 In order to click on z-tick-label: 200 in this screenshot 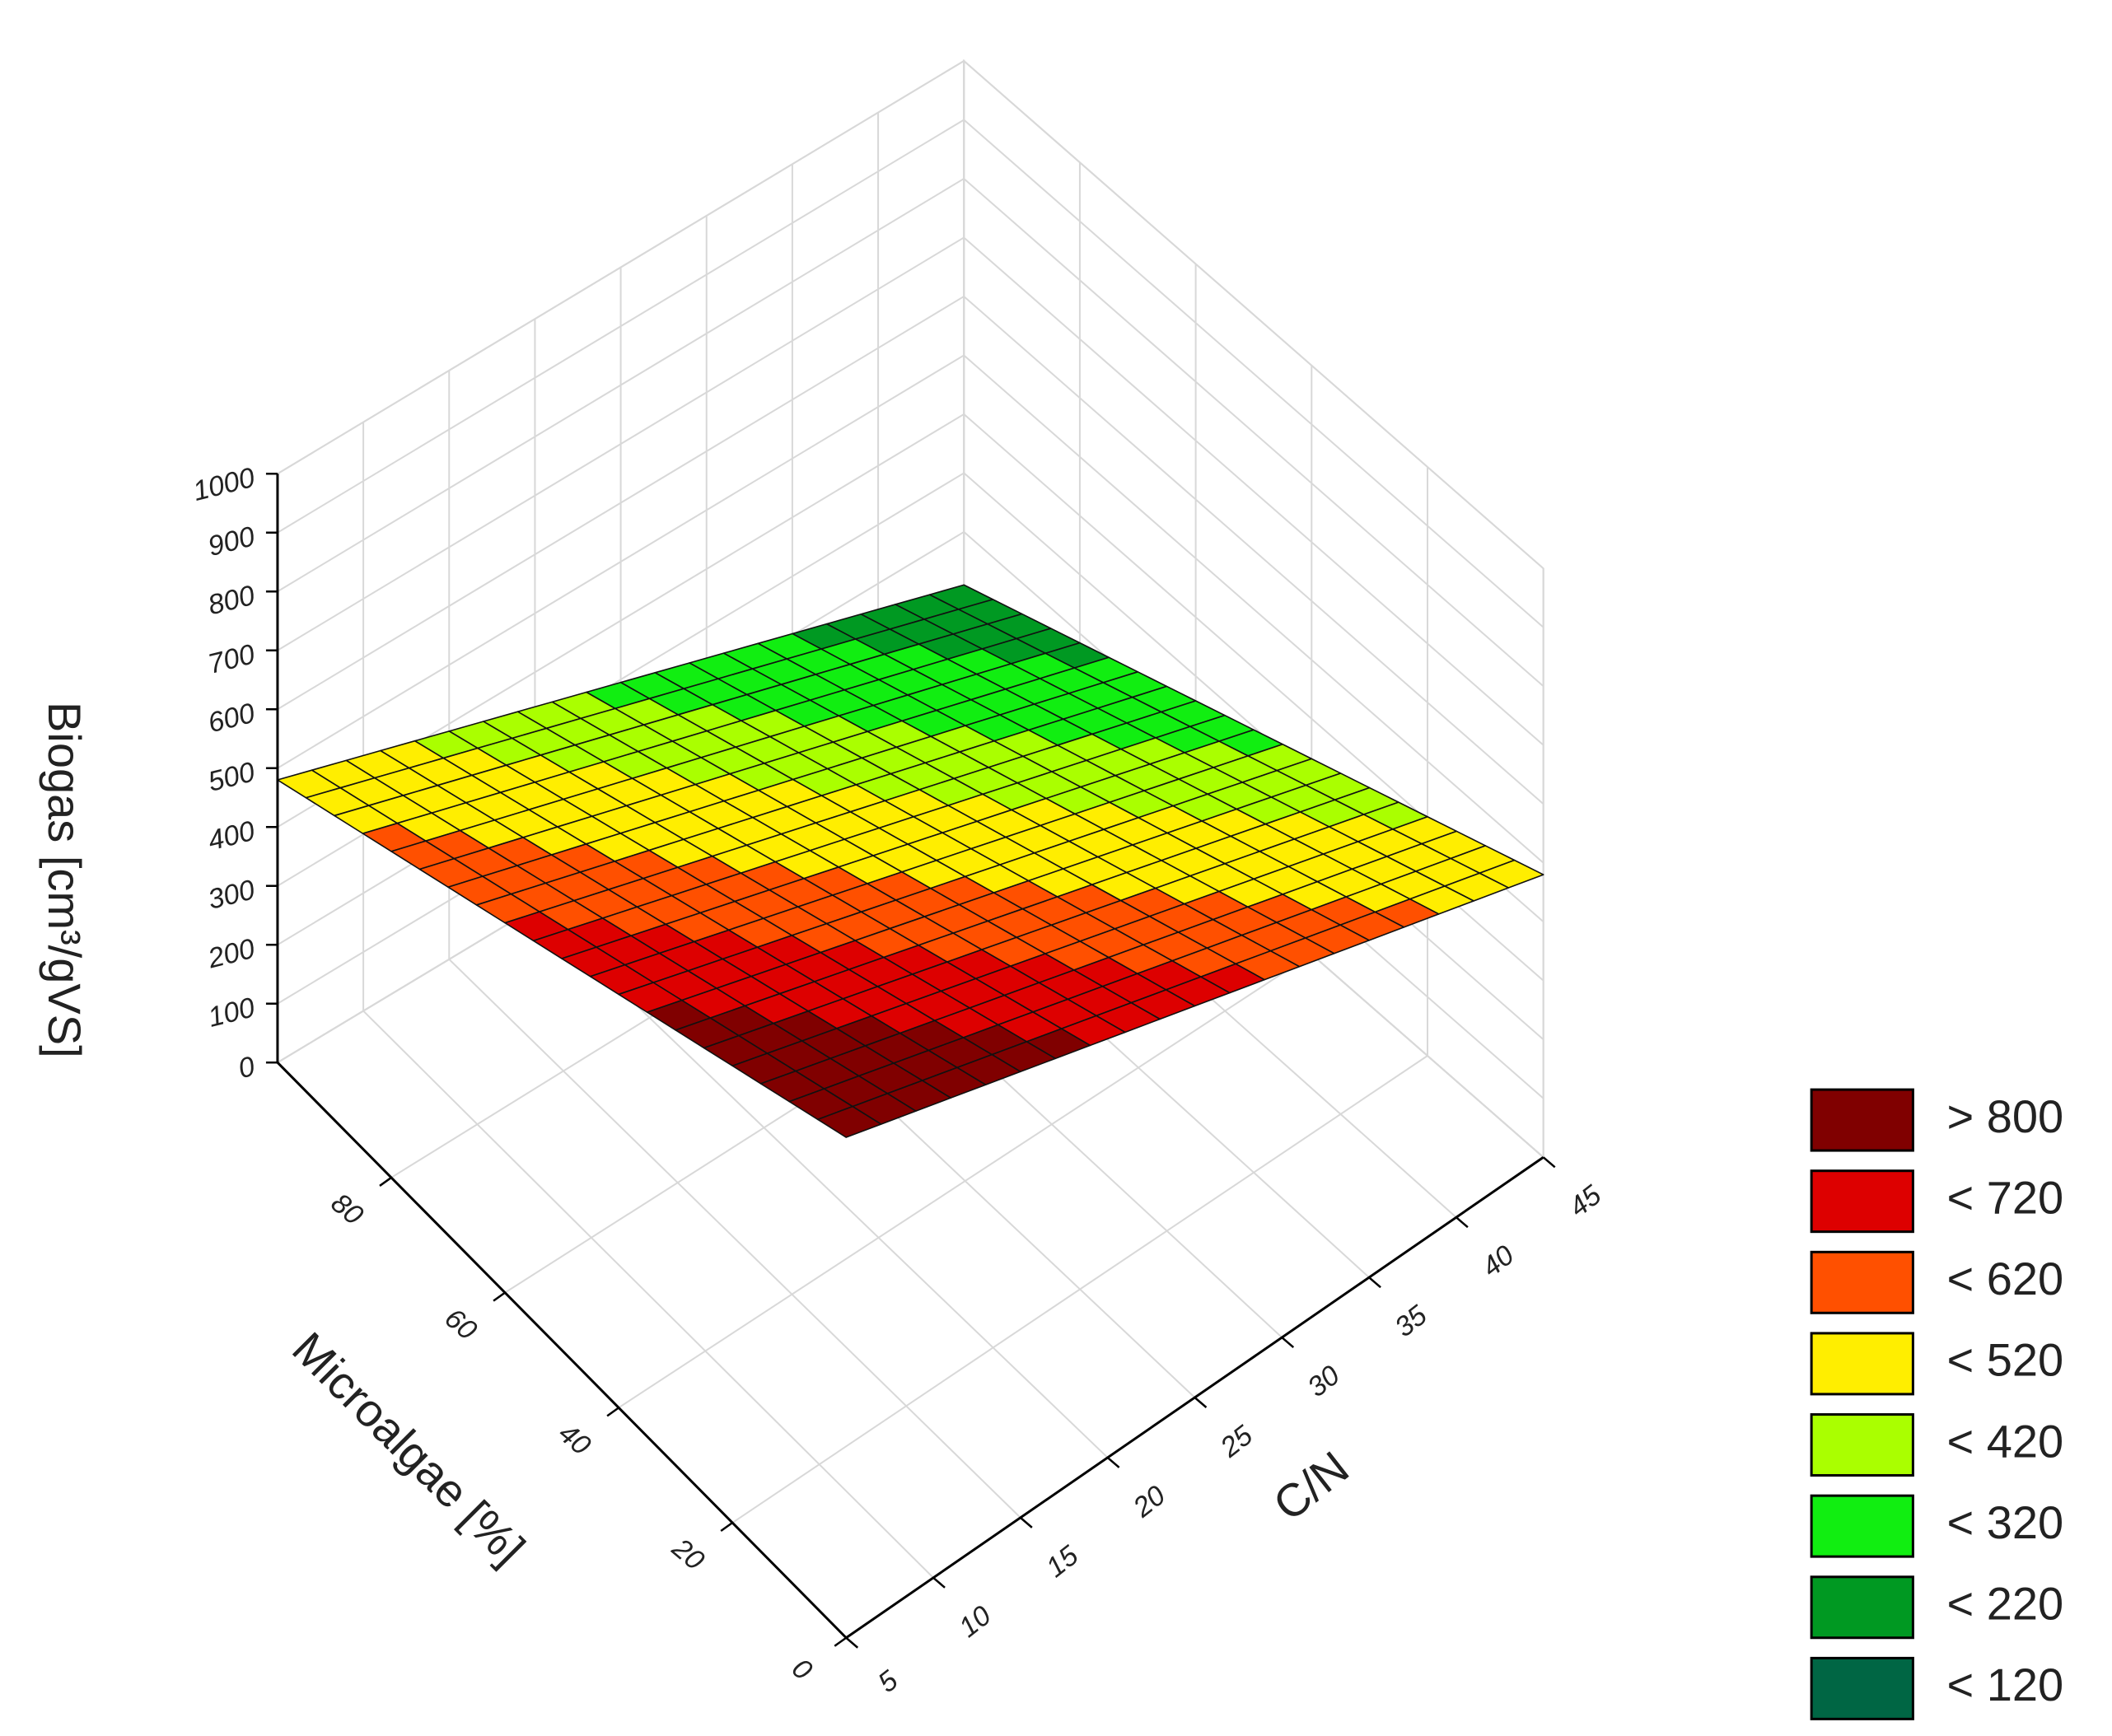, I will do `click(231, 954)`.